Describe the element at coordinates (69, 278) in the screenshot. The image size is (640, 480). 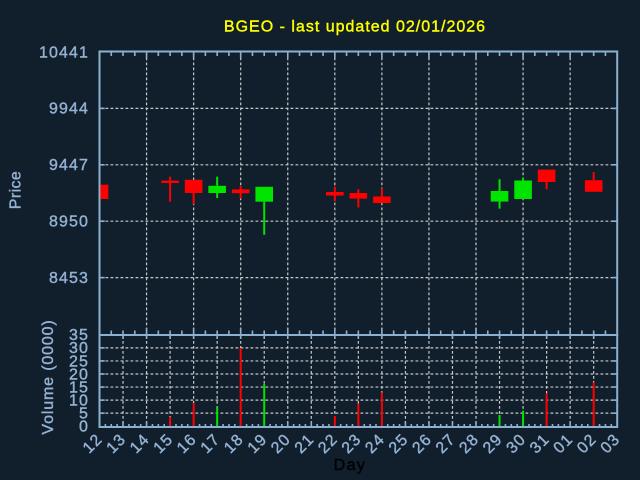
I see `svg-text: 8453` at that location.